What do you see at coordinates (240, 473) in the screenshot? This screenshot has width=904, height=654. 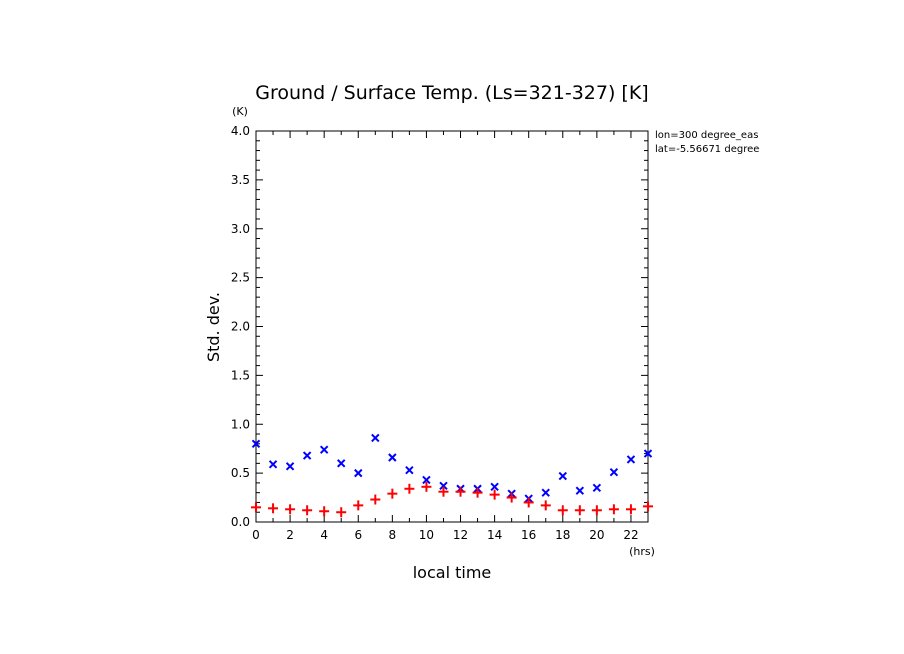 I see `y-tick-label: 0.5` at bounding box center [240, 473].